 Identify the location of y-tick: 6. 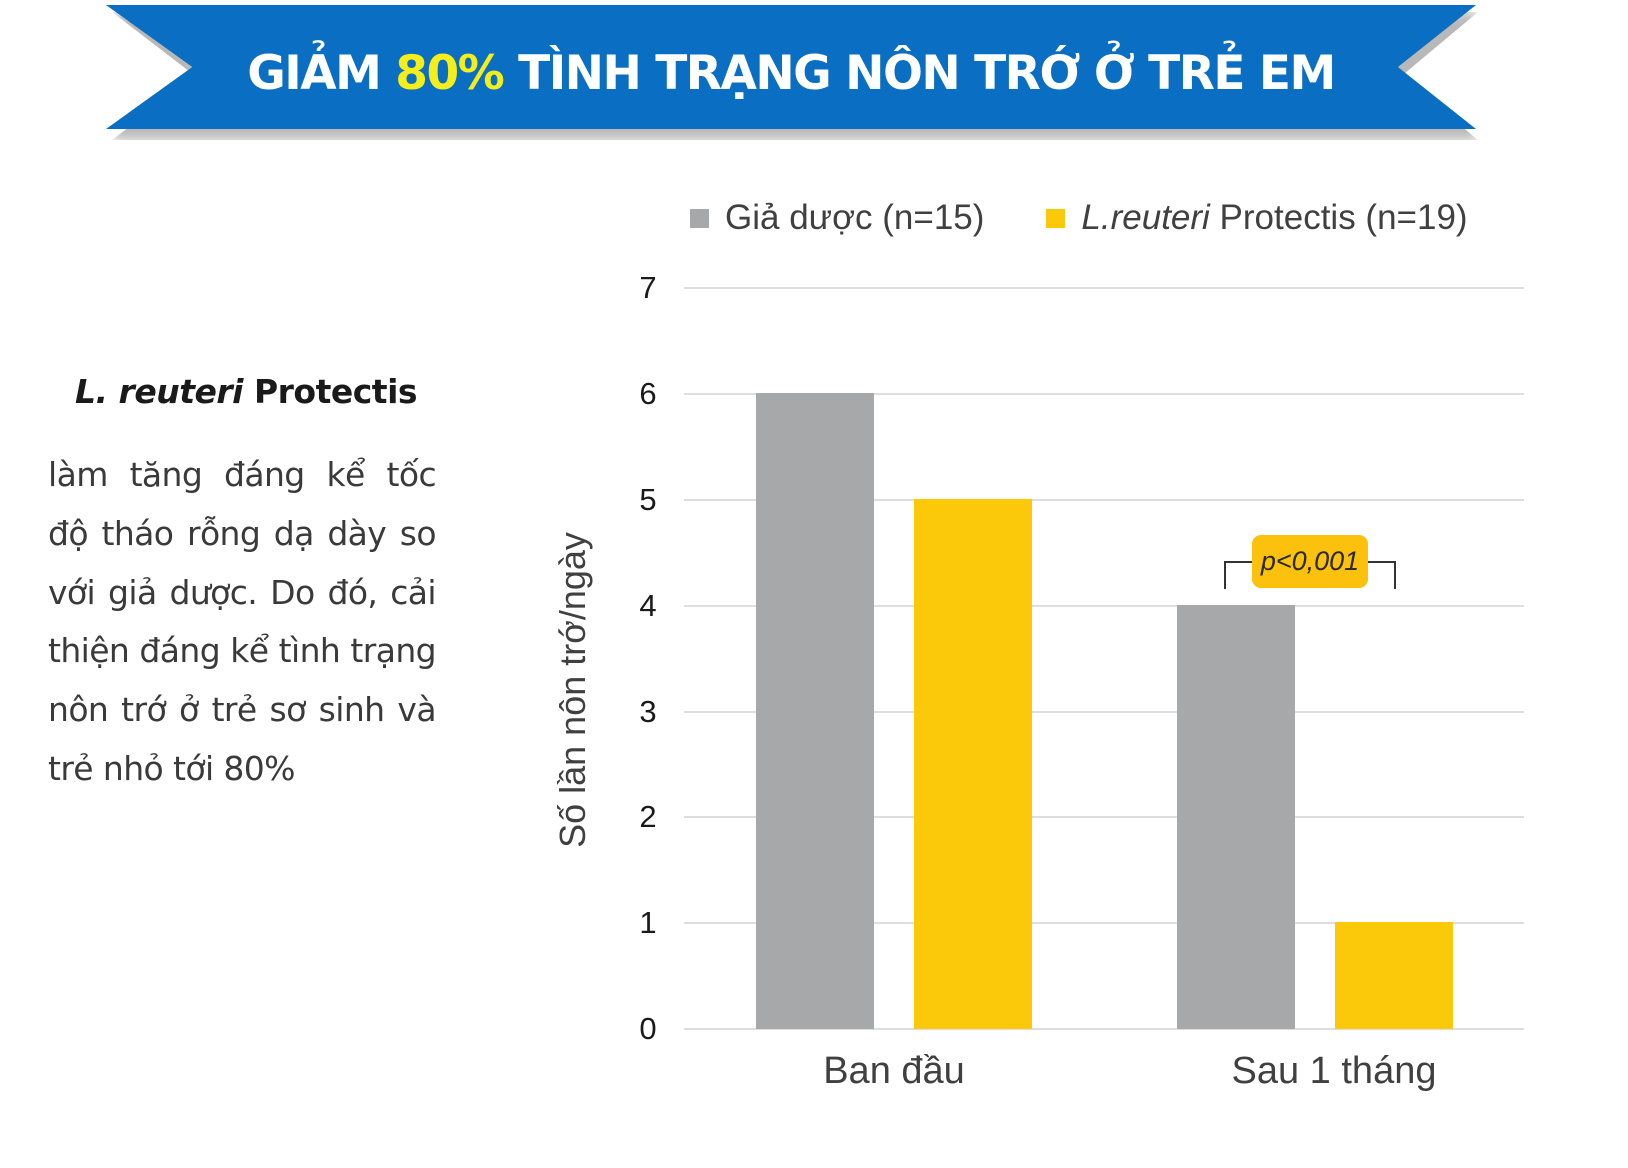
(648, 393).